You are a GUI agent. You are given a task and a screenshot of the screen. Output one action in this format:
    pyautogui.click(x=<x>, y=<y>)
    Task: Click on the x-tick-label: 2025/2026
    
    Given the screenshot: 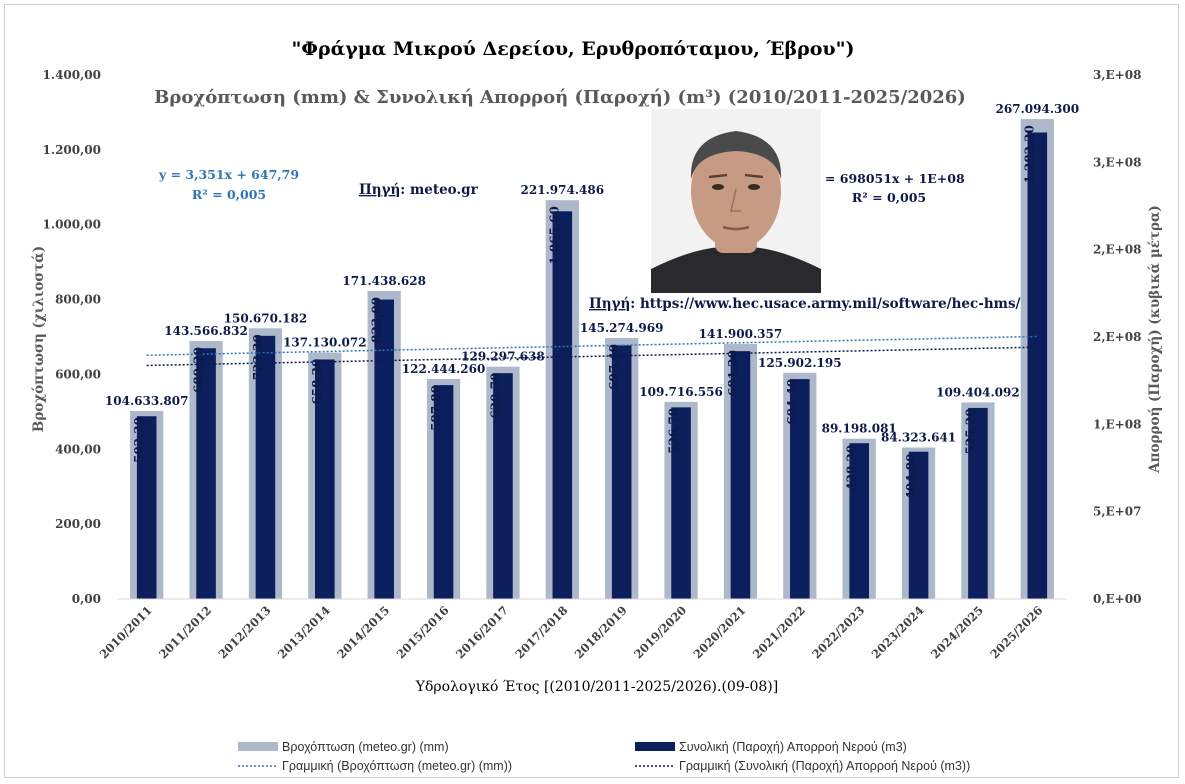 What is the action you would take?
    pyautogui.click(x=1016, y=632)
    